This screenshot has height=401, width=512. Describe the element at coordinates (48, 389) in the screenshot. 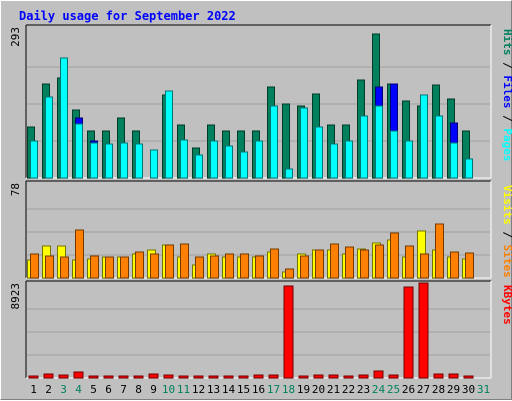

I see `x-tick-day-2: 2` at that location.